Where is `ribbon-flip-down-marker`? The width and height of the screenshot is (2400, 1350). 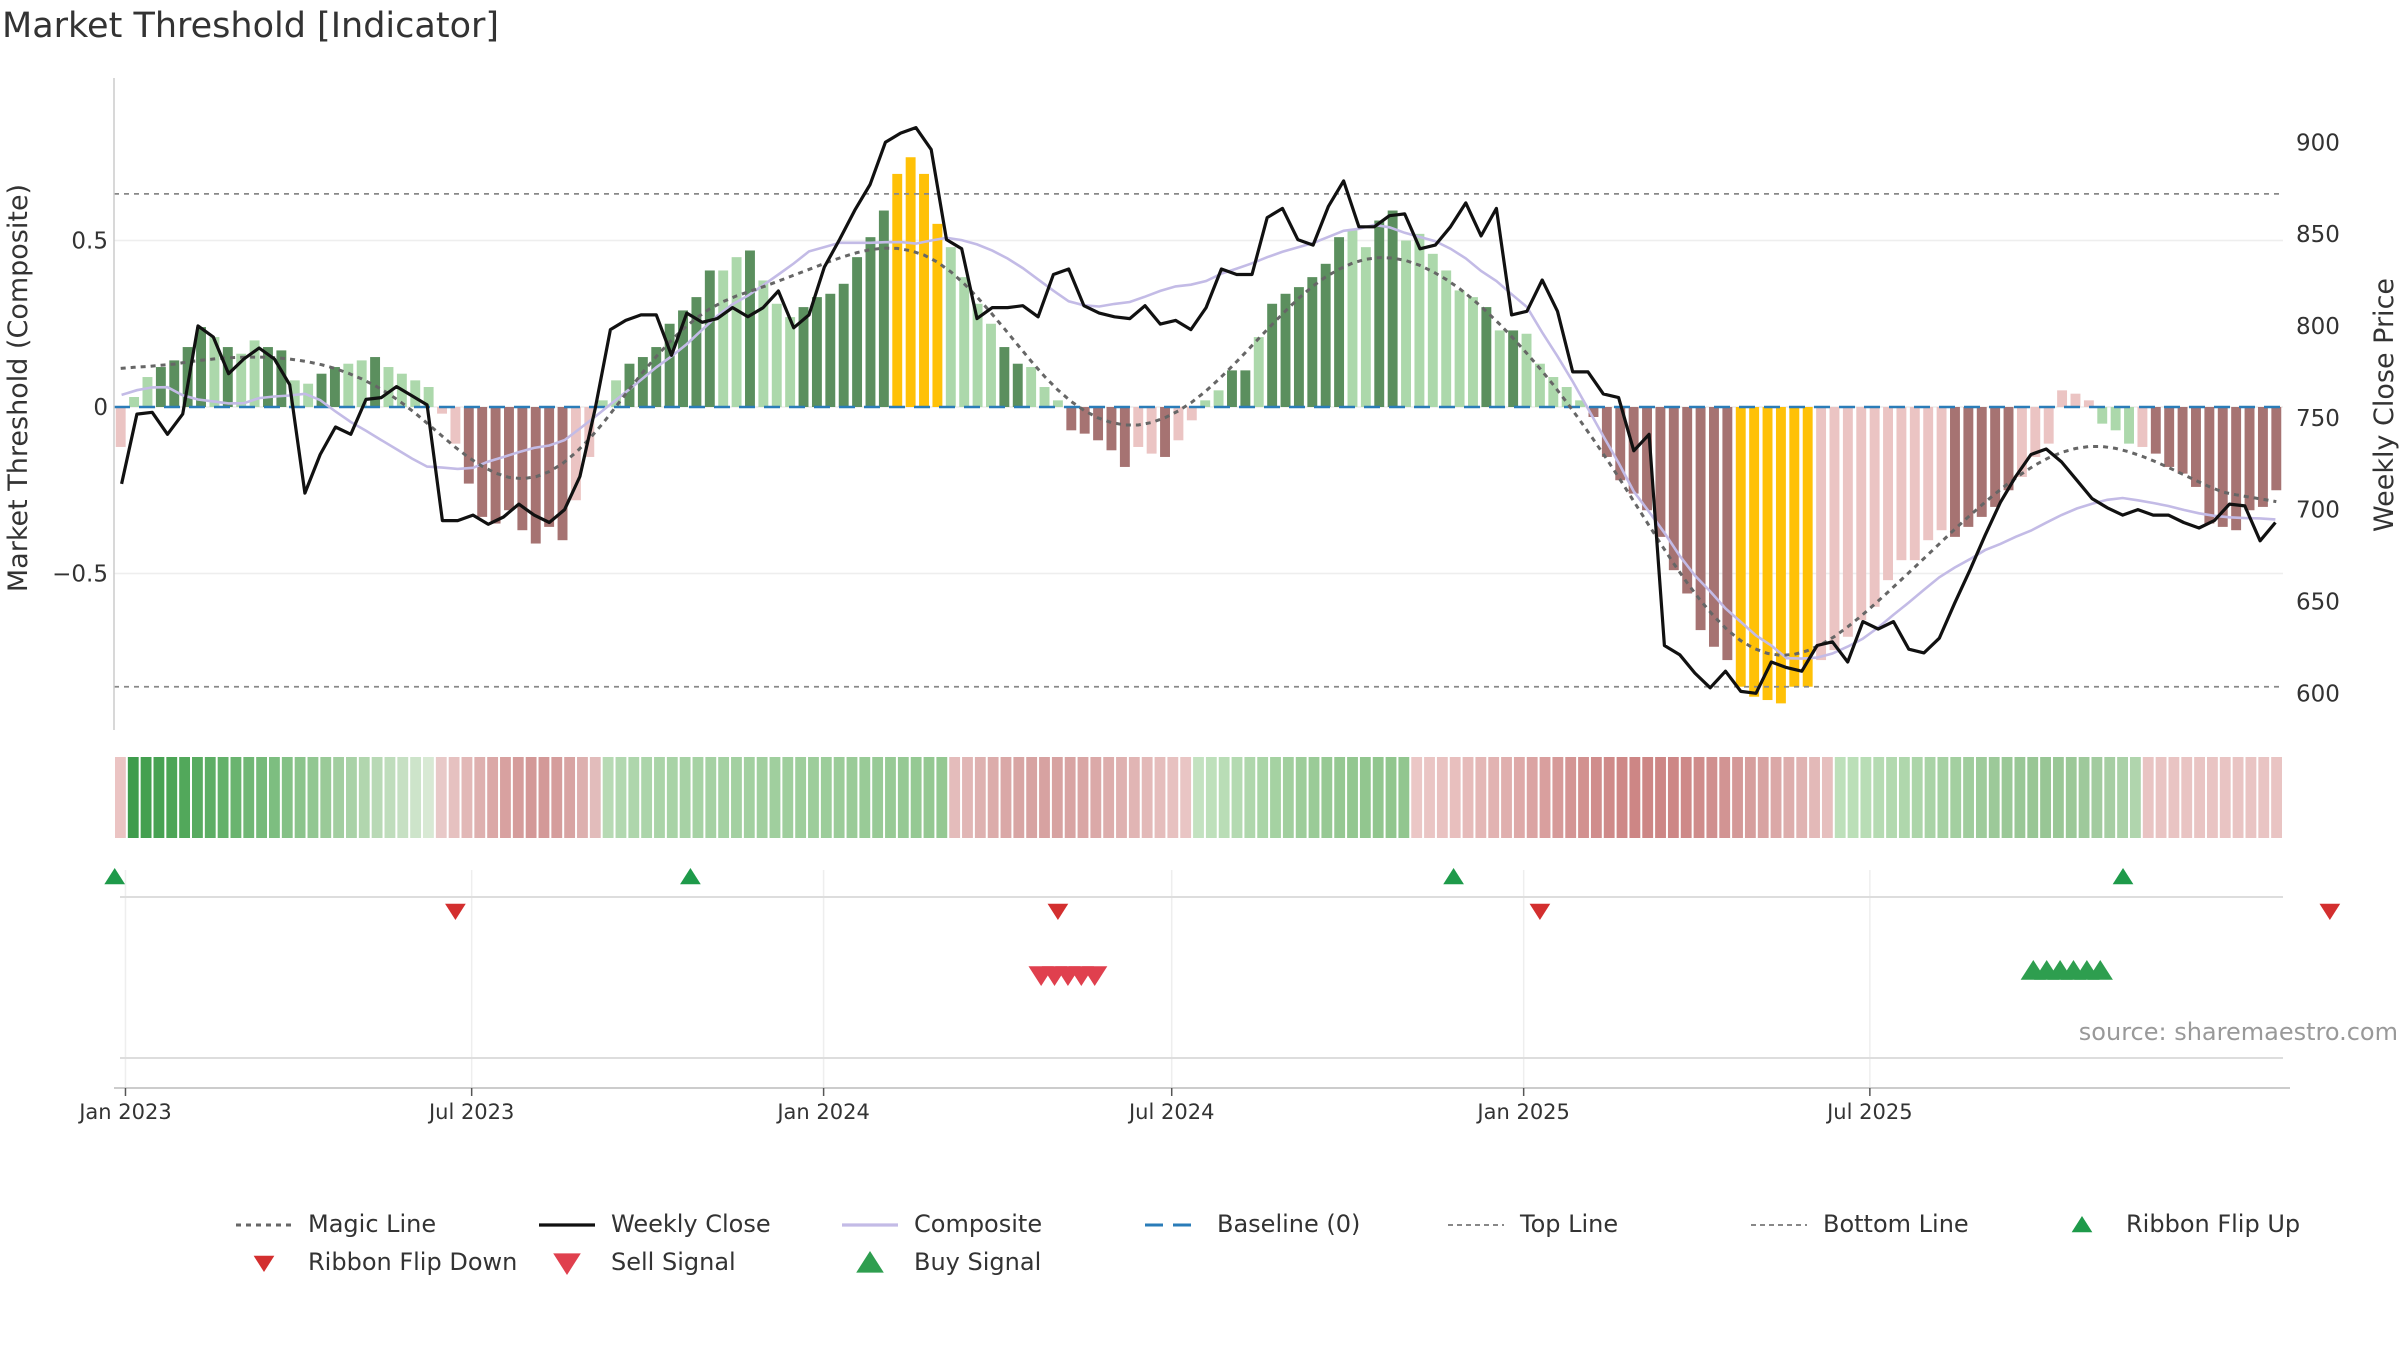
ribbon-flip-down-marker is located at coordinates (1058, 911).